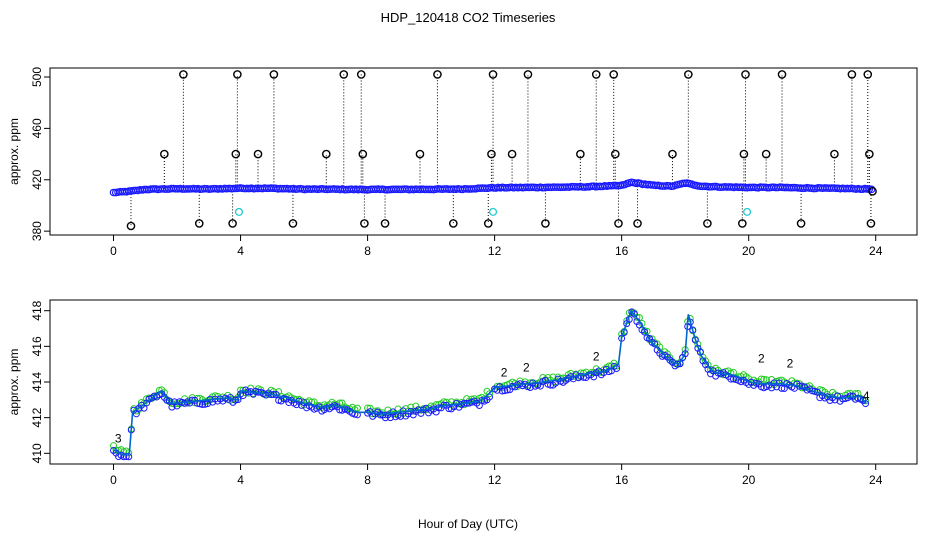 The height and width of the screenshot is (540, 936). I want to click on x-tick-label: 0, so click(113, 480).